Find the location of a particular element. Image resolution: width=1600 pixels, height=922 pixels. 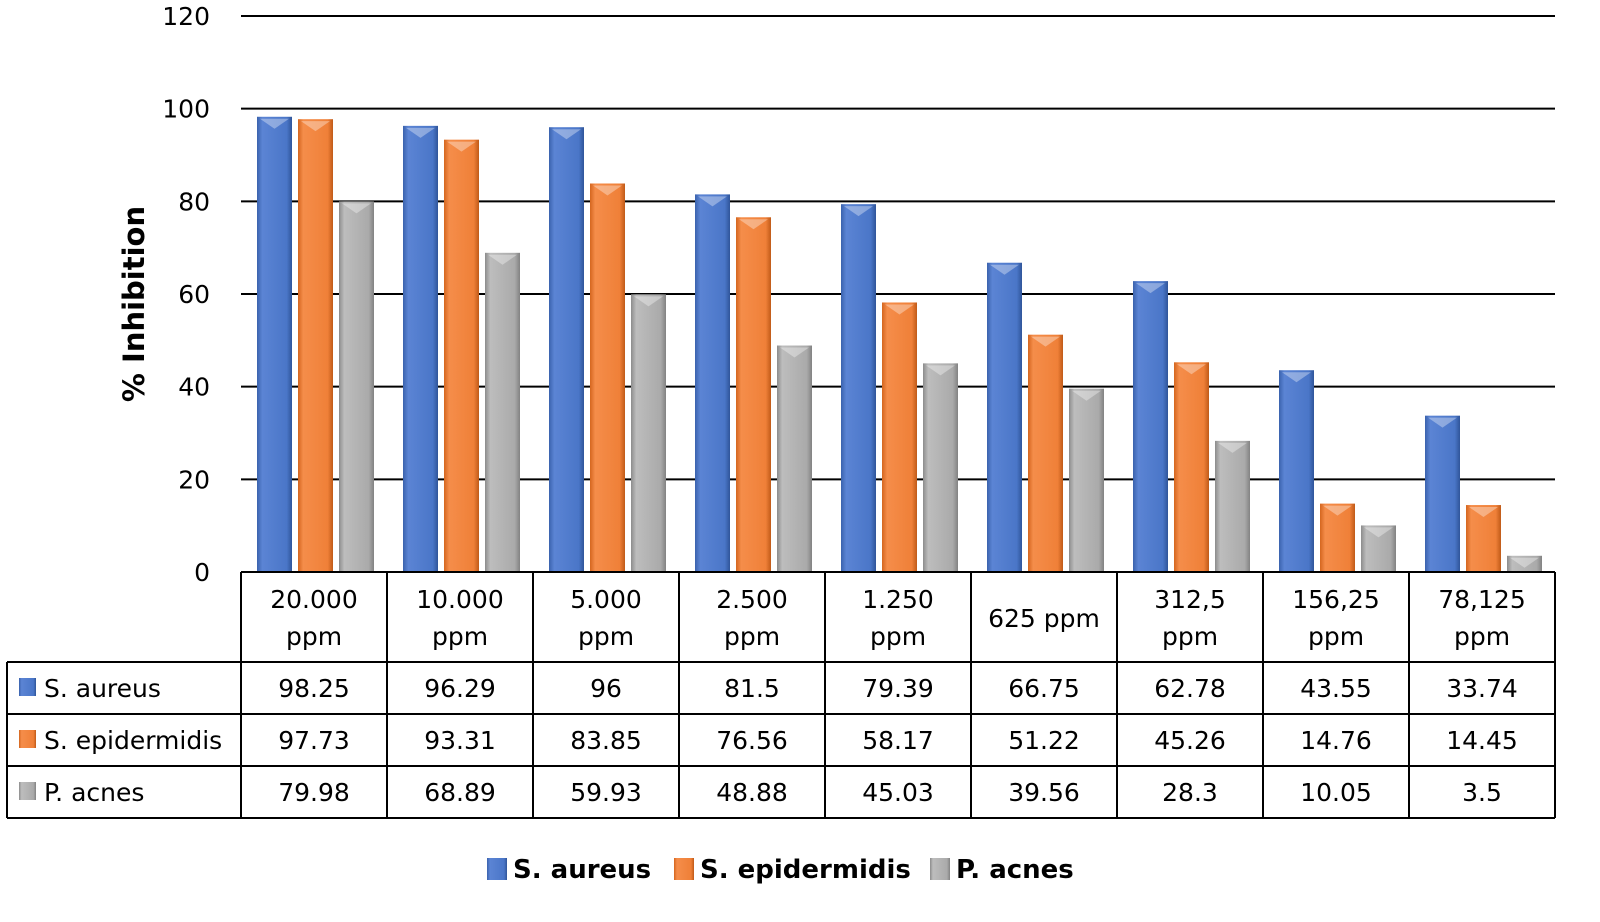

legend-entry: P. acnes is located at coordinates (1015, 870).